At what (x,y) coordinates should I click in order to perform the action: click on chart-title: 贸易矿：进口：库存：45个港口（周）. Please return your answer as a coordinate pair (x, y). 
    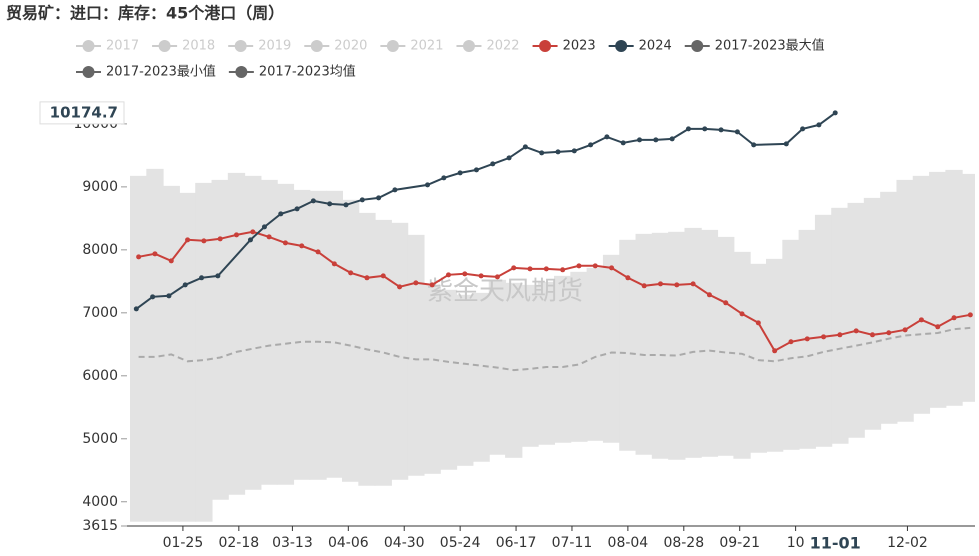
    Looking at the image, I should click on (145, 13).